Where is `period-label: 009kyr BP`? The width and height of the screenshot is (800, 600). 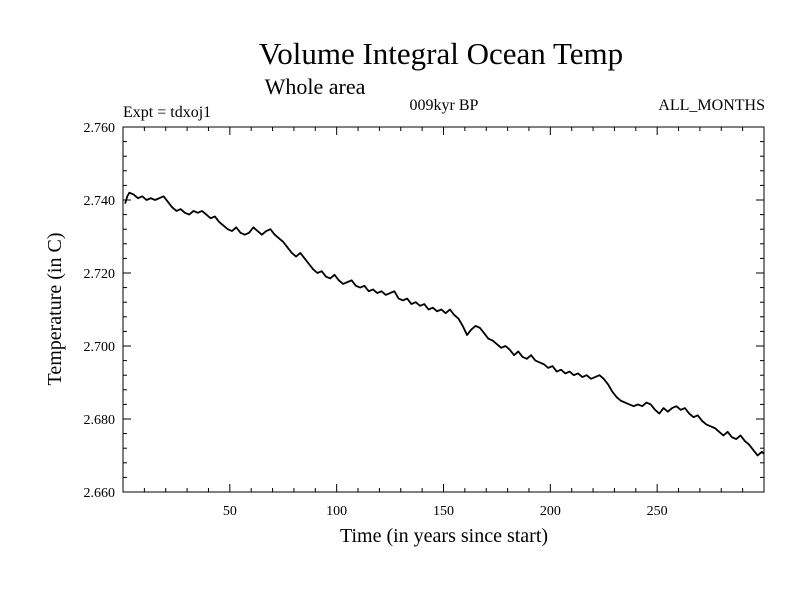 period-label: 009kyr BP is located at coordinates (444, 105).